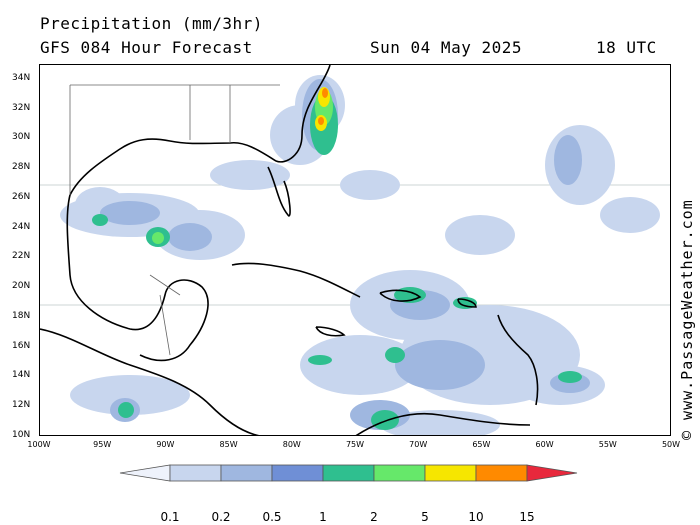 This screenshot has width=700, height=525. I want to click on lon-label: 70W, so click(418, 444).